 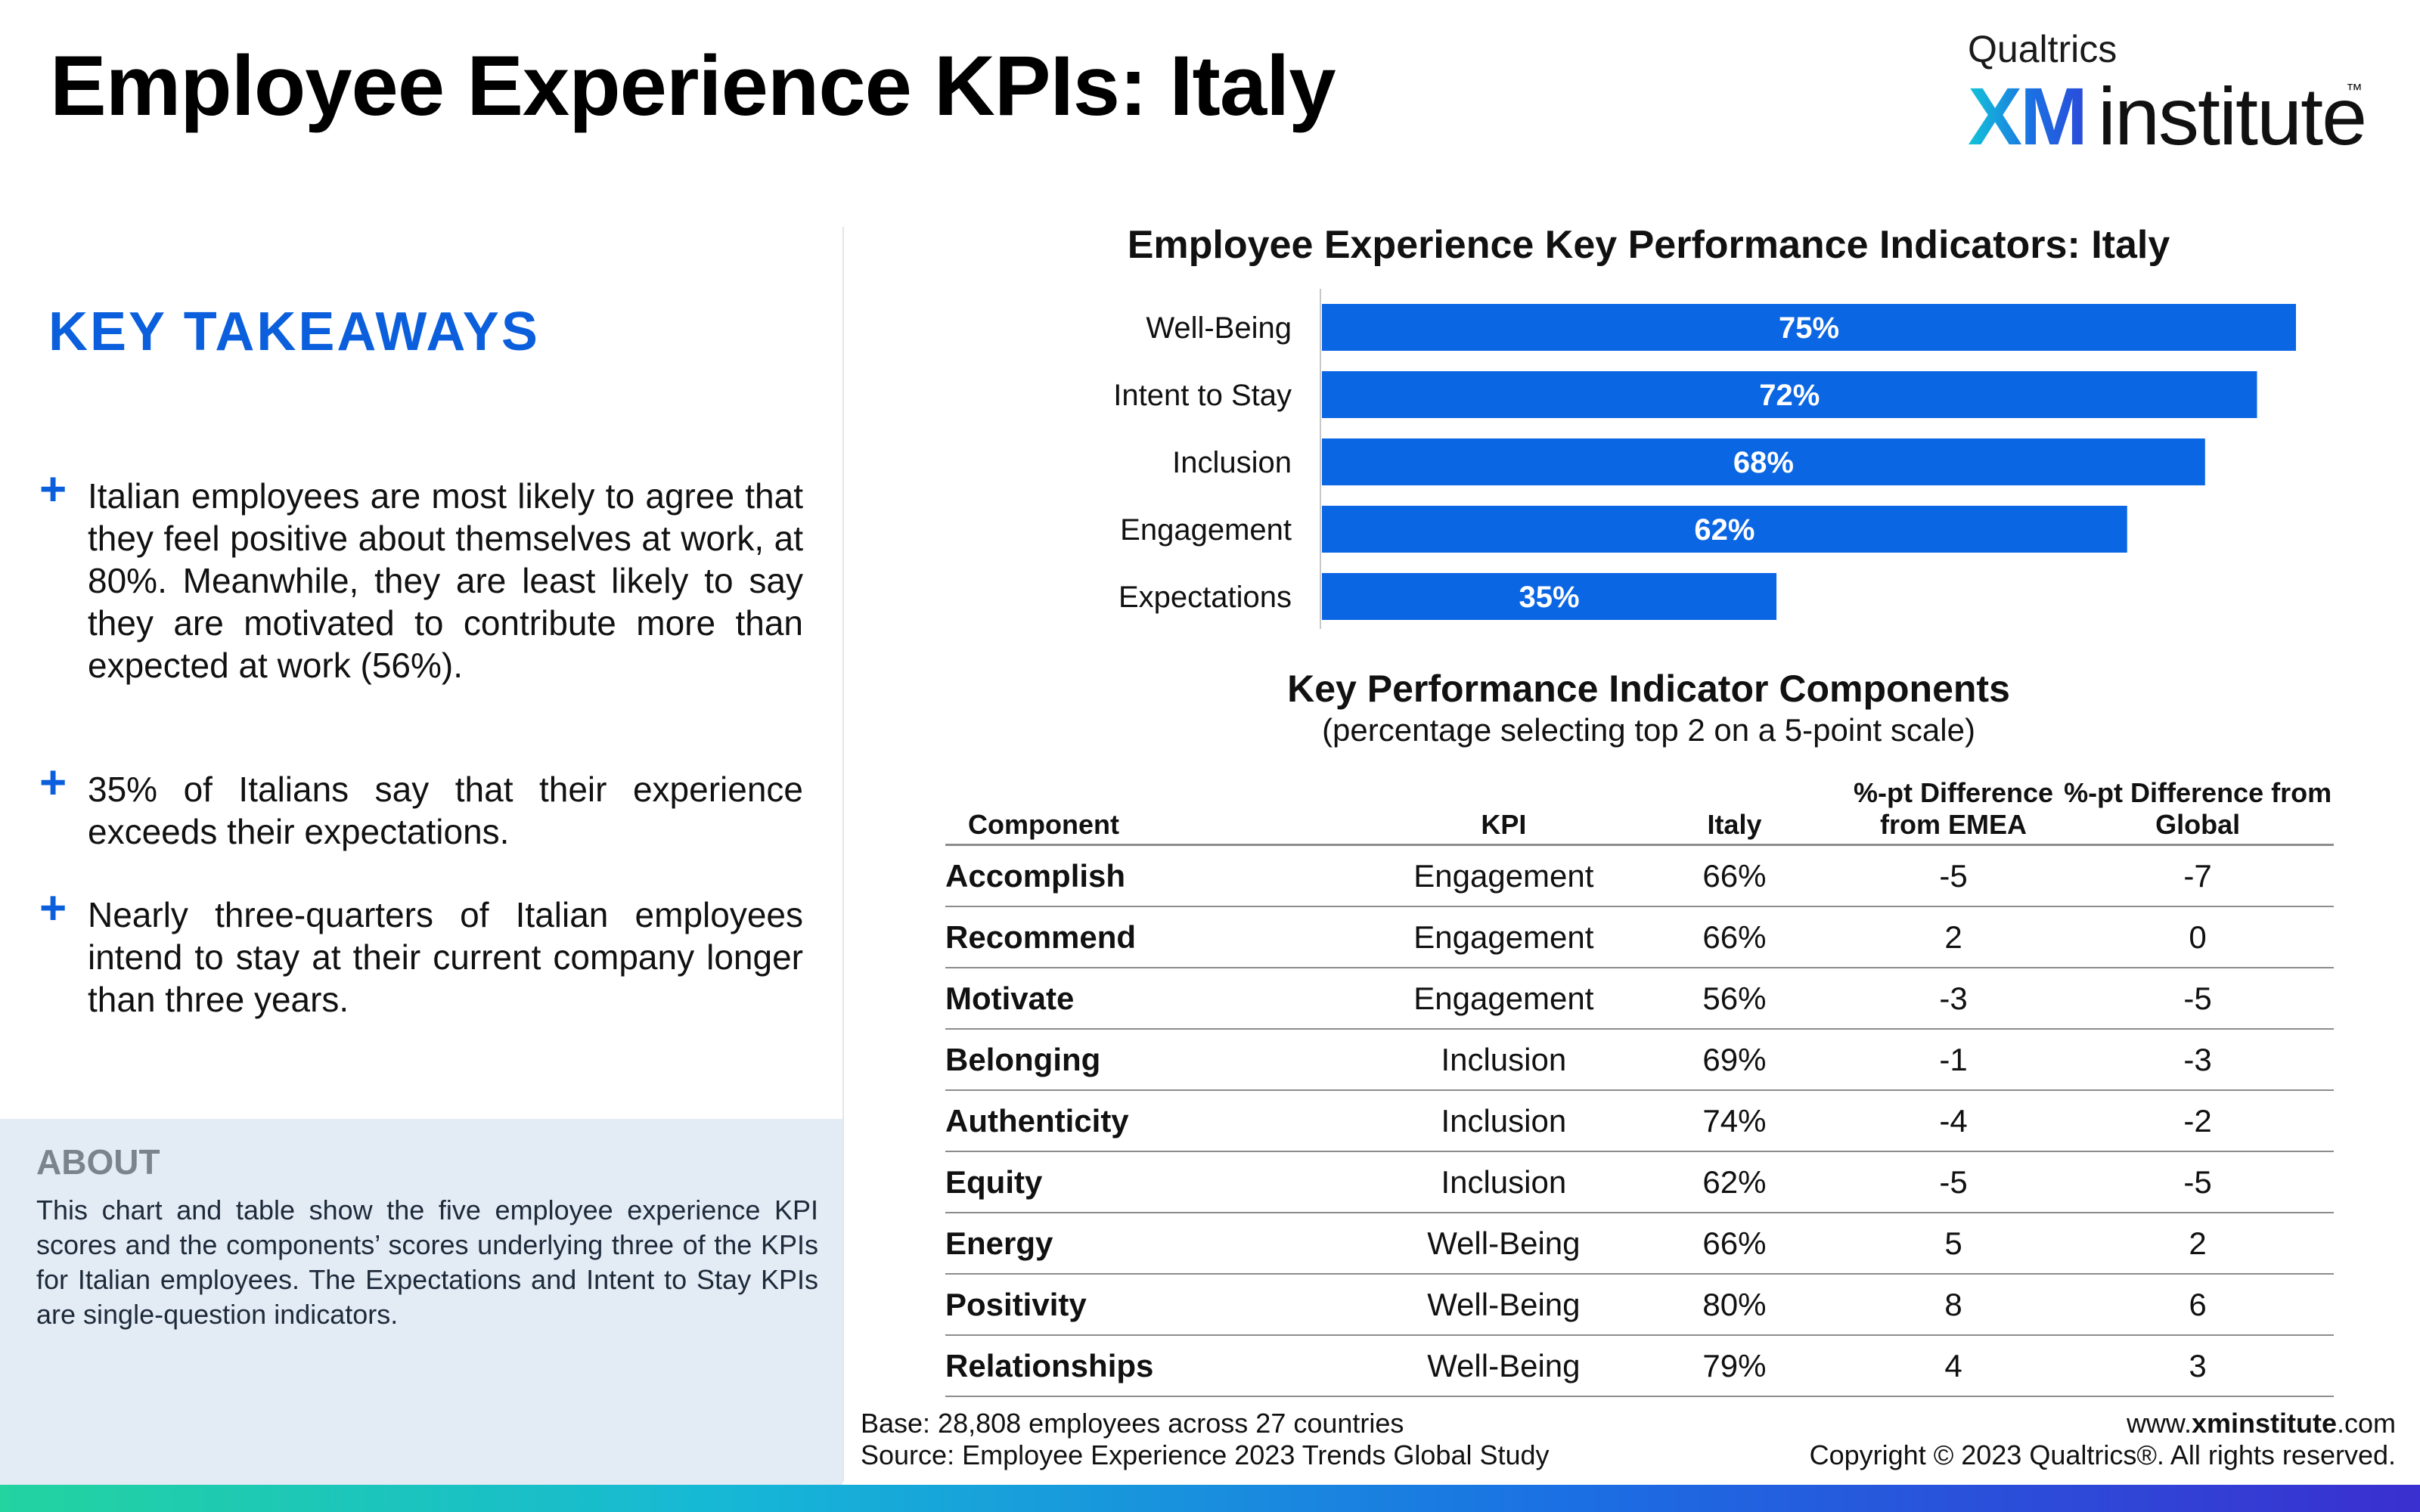 What do you see at coordinates (2198, 876) in the screenshot?
I see `cell-global-diff: -7` at bounding box center [2198, 876].